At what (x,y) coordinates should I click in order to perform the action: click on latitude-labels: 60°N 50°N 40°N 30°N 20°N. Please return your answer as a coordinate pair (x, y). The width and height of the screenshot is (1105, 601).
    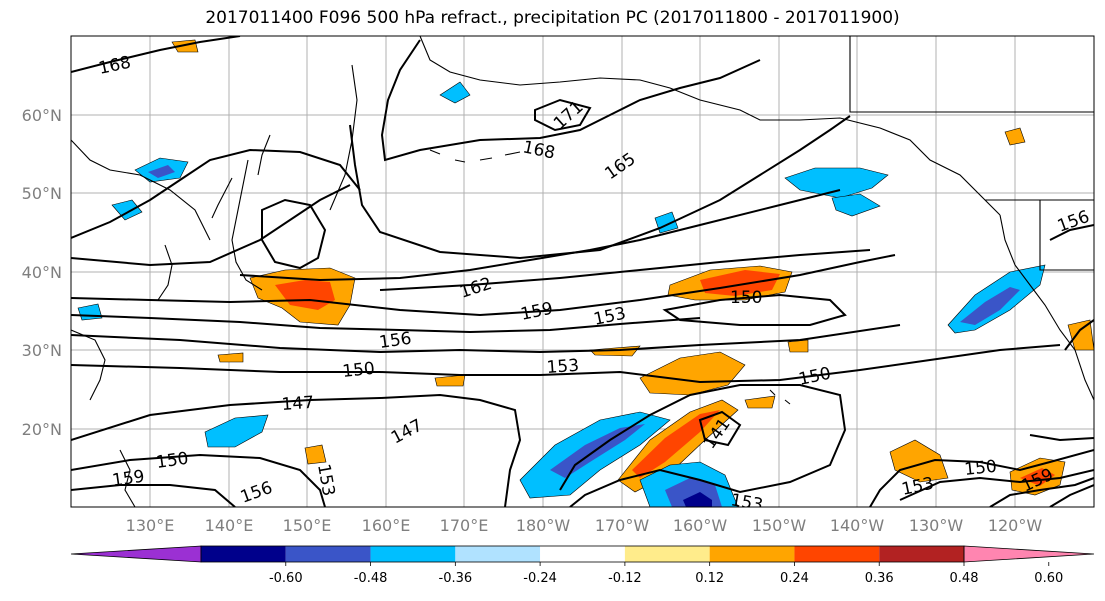
    Looking at the image, I should click on (42, 272).